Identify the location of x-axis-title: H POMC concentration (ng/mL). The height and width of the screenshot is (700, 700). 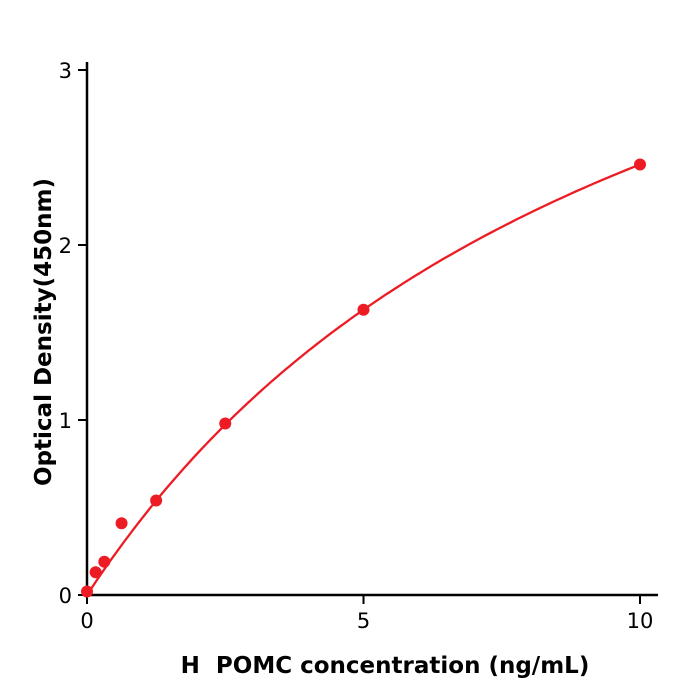
(385, 666).